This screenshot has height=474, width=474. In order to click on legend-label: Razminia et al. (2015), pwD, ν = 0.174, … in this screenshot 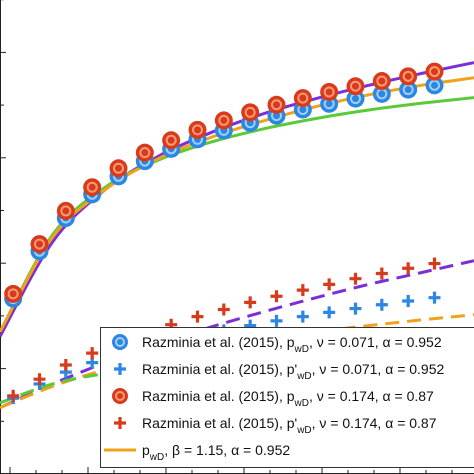, I will do `click(288, 398)`.